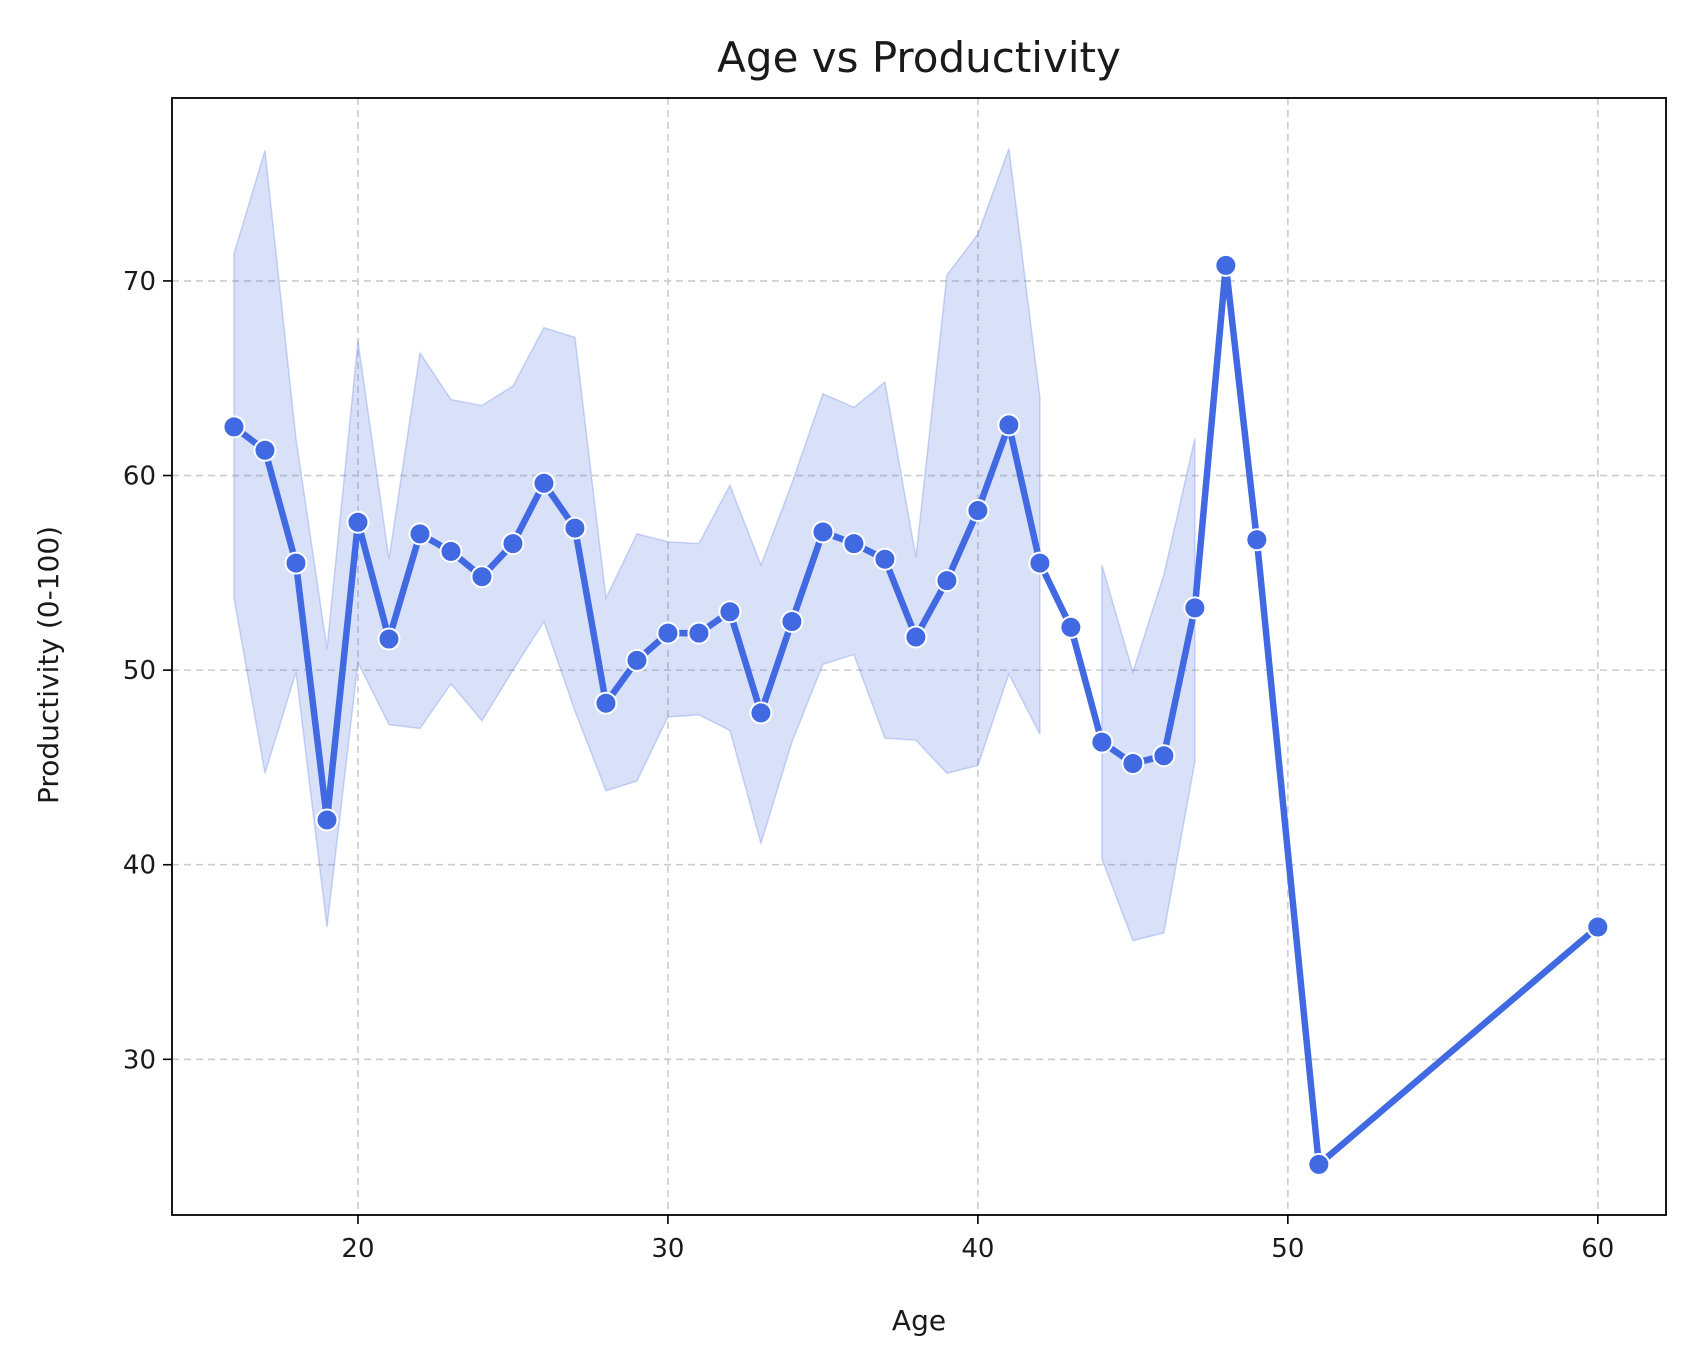 The image size is (1688, 1368). What do you see at coordinates (357, 1249) in the screenshot?
I see `x-tick-label-20: 20` at bounding box center [357, 1249].